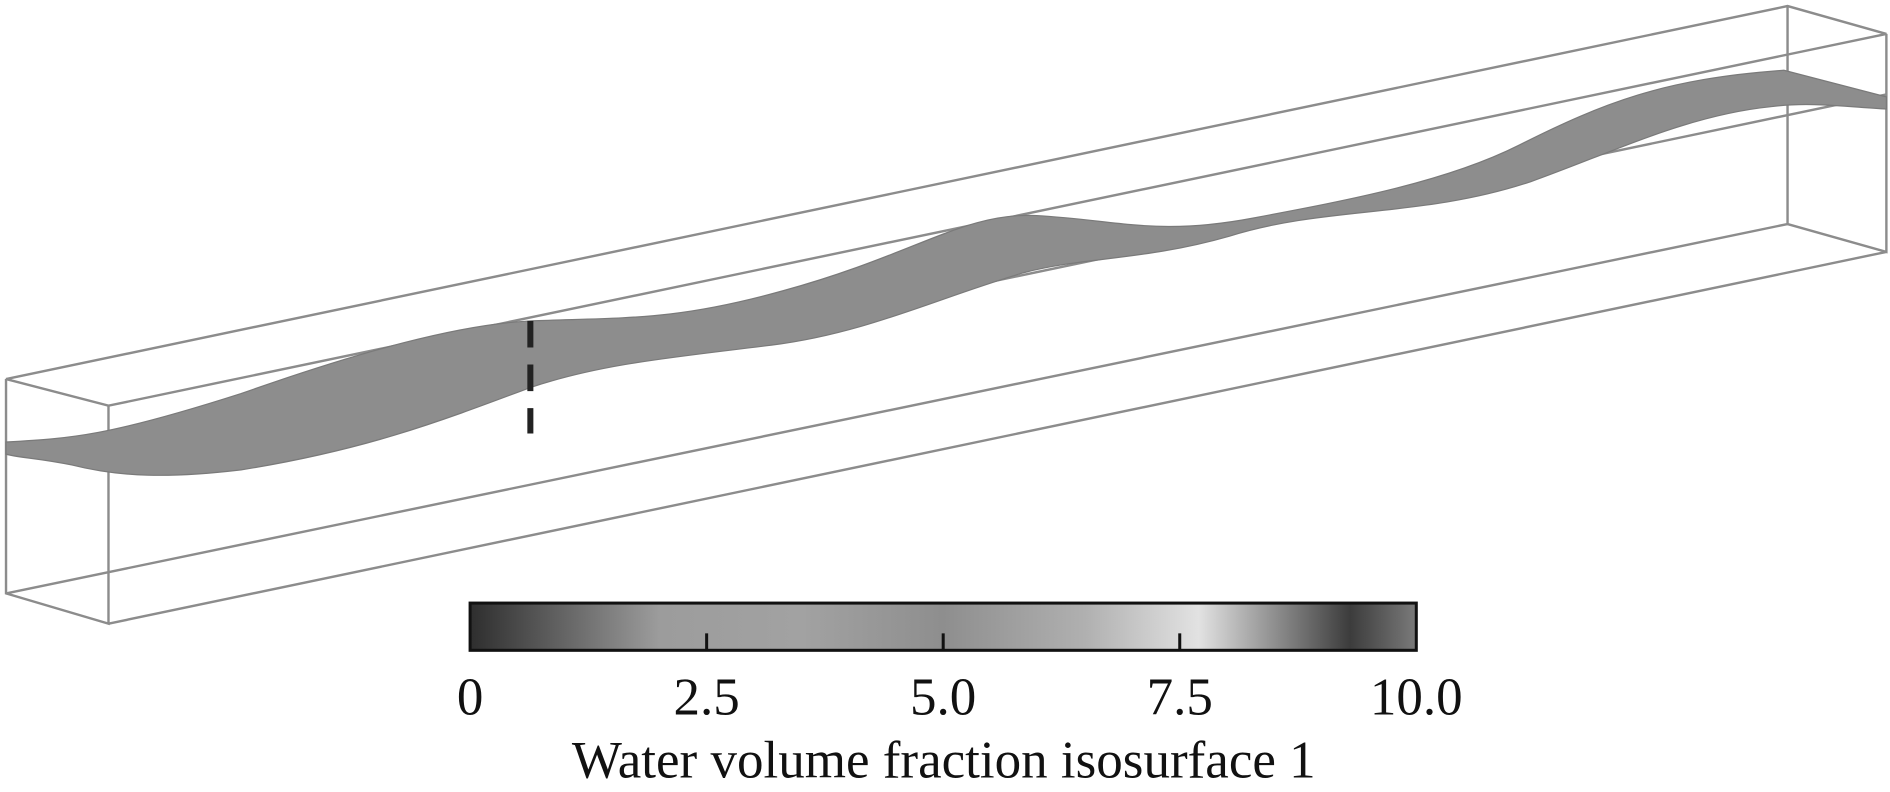 The height and width of the screenshot is (792, 1890). What do you see at coordinates (944, 760) in the screenshot?
I see `colorbar-title: Water volume fraction isosurface 1` at bounding box center [944, 760].